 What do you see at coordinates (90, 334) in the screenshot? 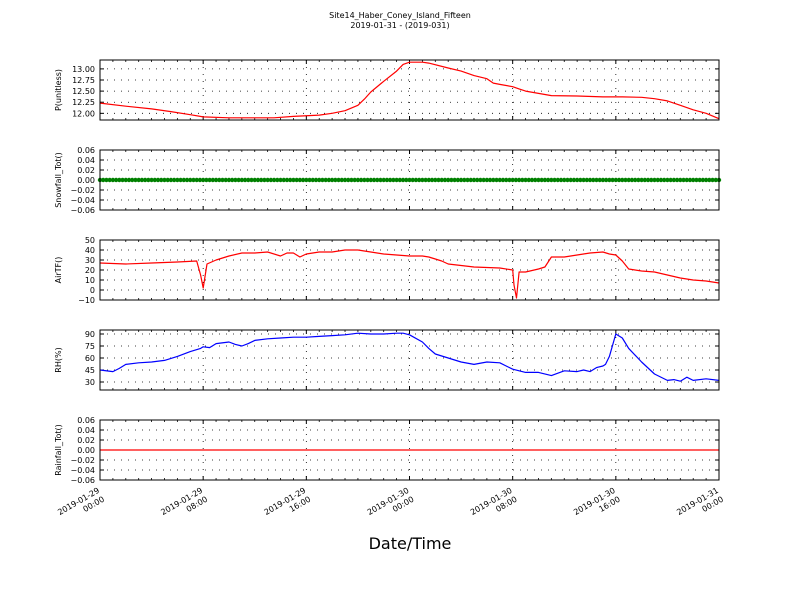
I see `y-tick-label: 90` at bounding box center [90, 334].